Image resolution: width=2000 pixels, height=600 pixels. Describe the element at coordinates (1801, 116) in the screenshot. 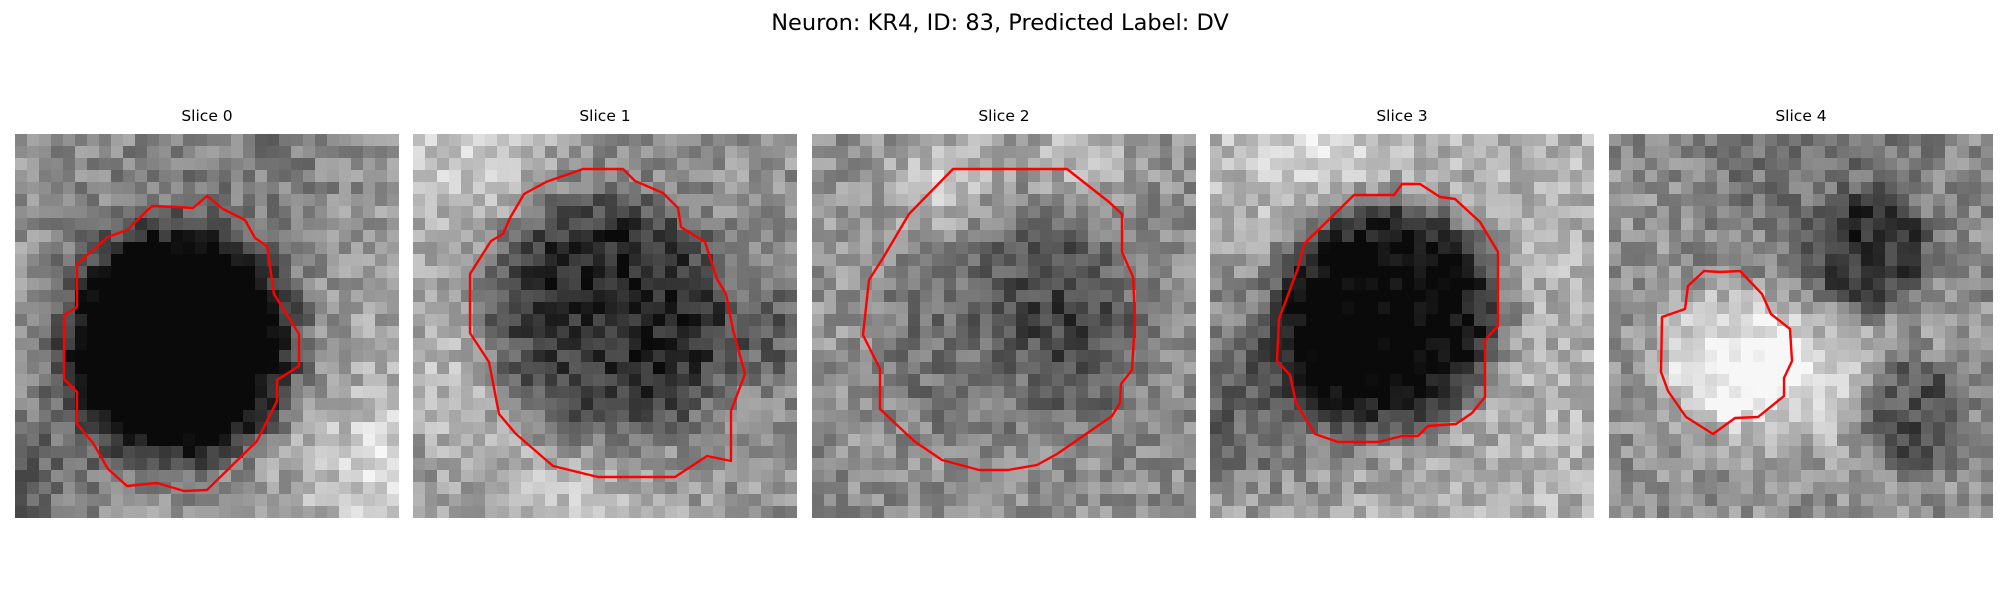

I see `slice-title: Slice 4` at that location.